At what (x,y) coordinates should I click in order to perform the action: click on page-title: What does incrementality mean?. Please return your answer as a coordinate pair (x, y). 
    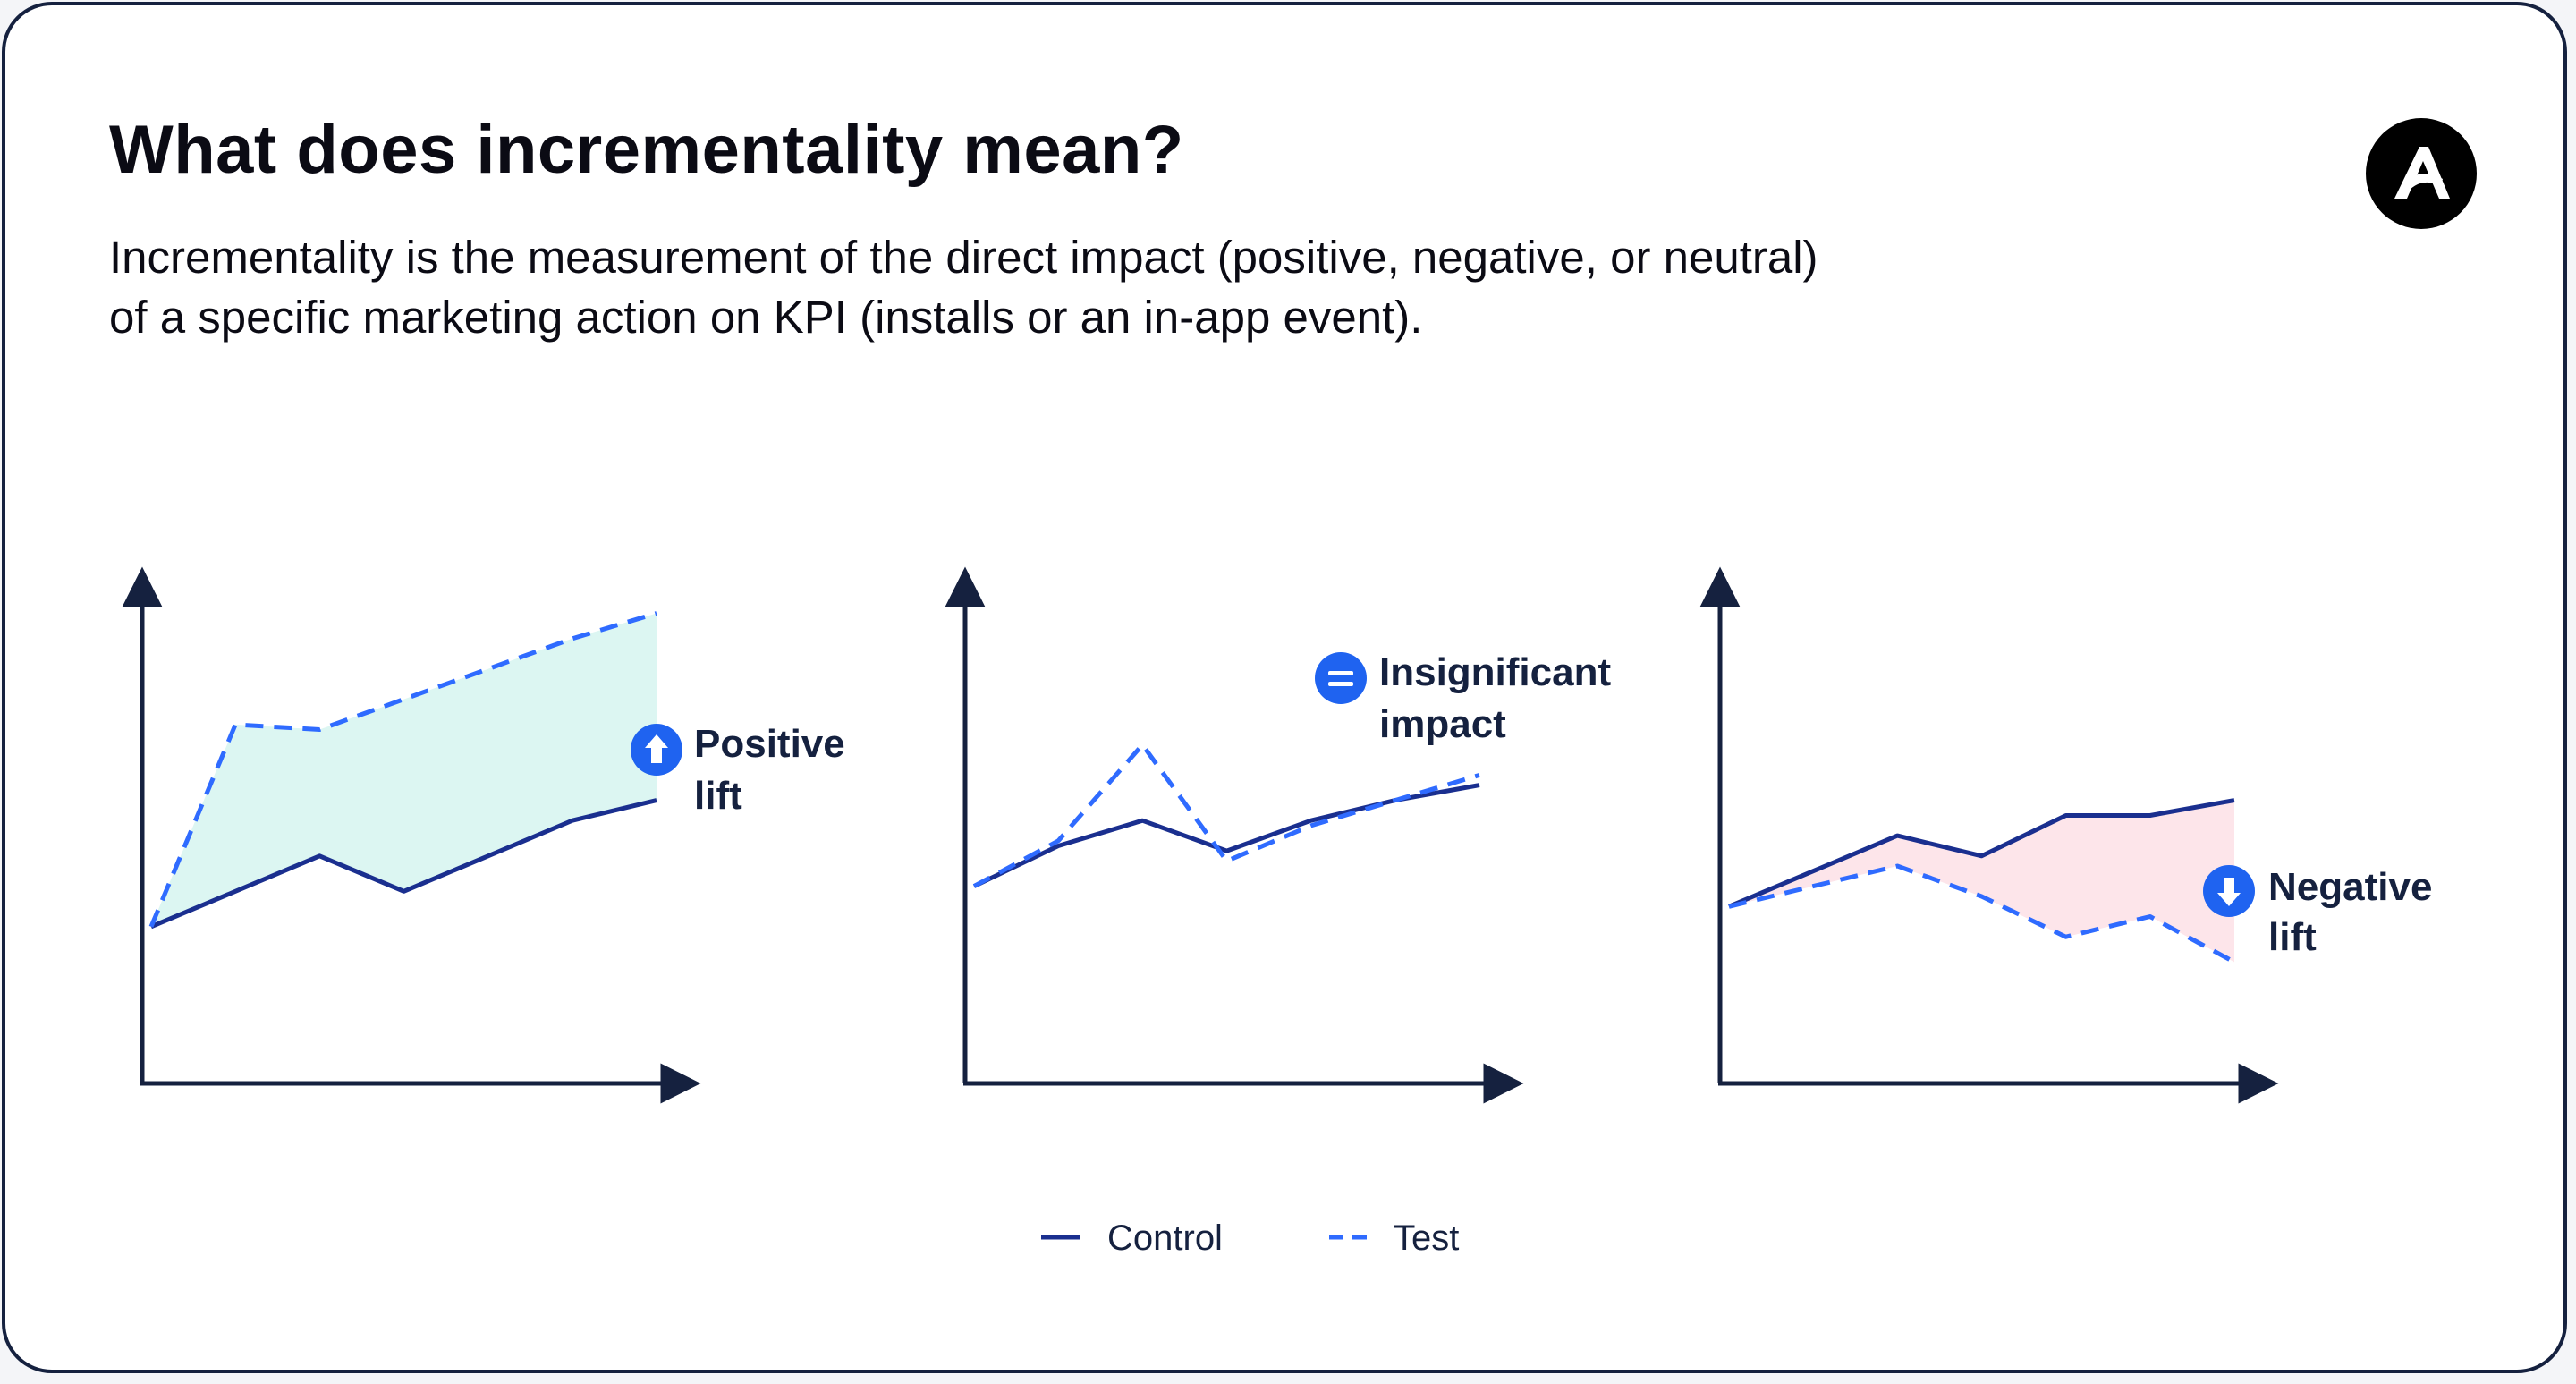
    Looking at the image, I should click on (646, 150).